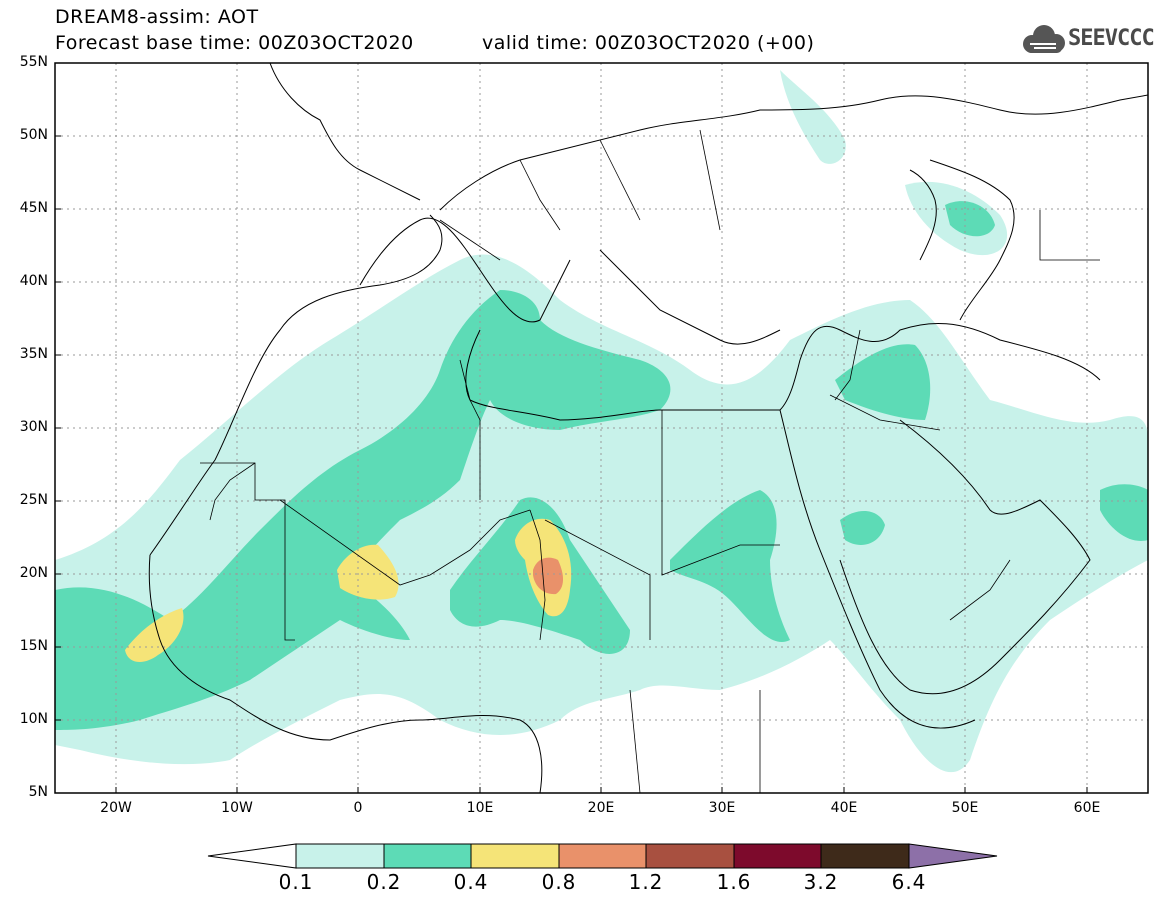  What do you see at coordinates (1087, 808) in the screenshot?
I see `lon-label: 60E` at bounding box center [1087, 808].